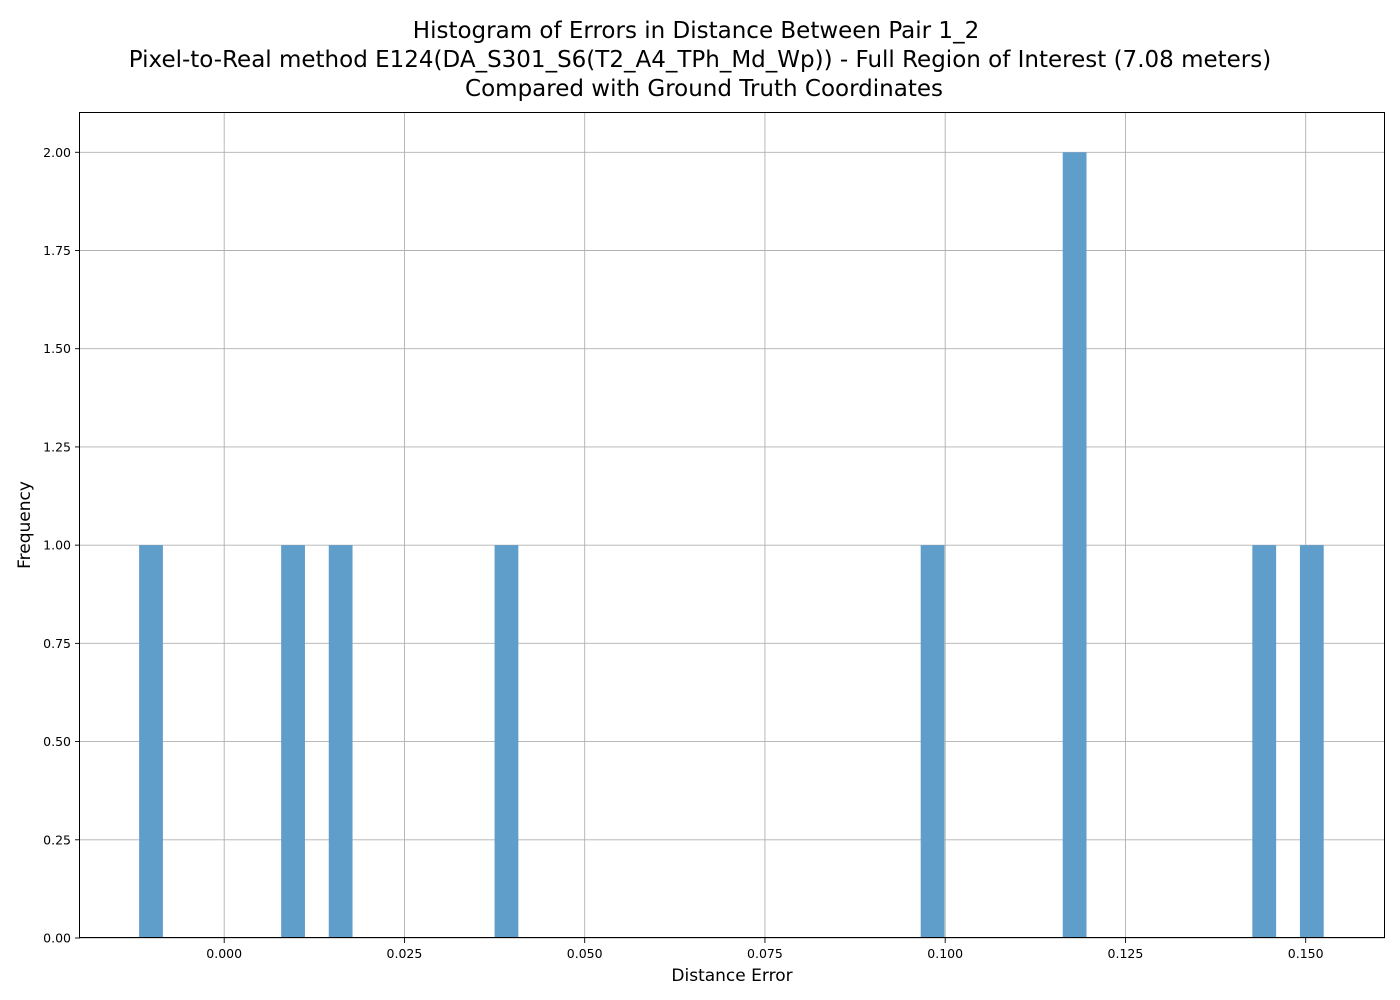 The height and width of the screenshot is (1000, 1400). I want to click on y-axis-label: Frequency, so click(25, 525).